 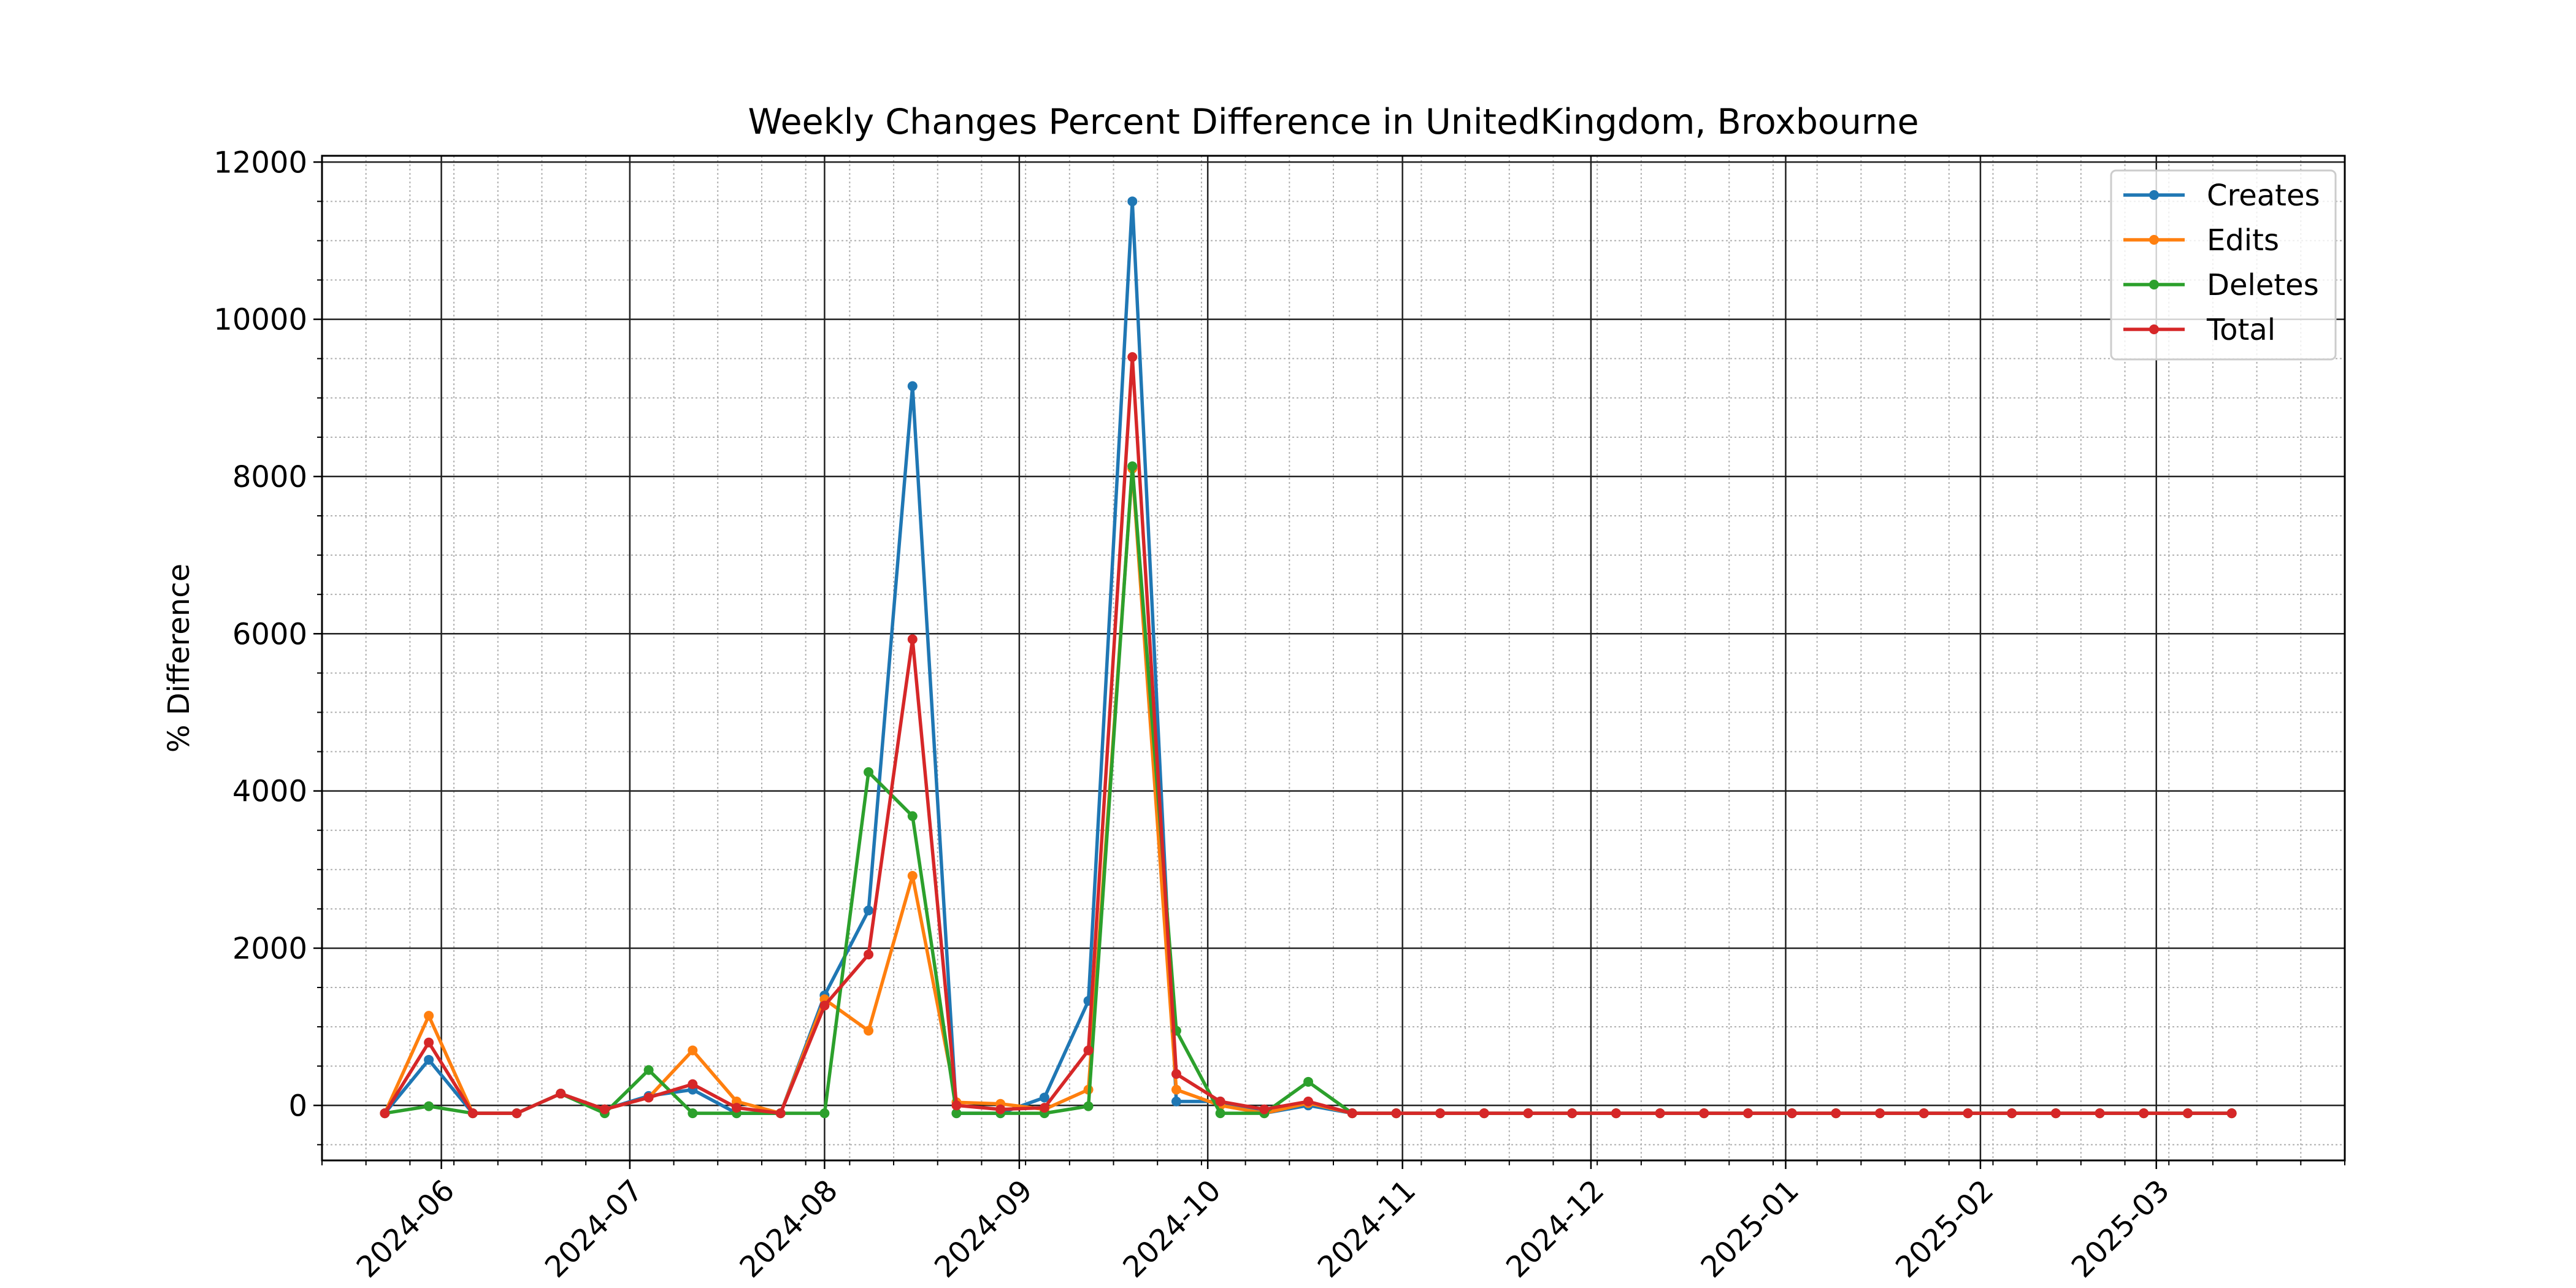 I want to click on legend-marker-creates, so click(x=2154, y=195).